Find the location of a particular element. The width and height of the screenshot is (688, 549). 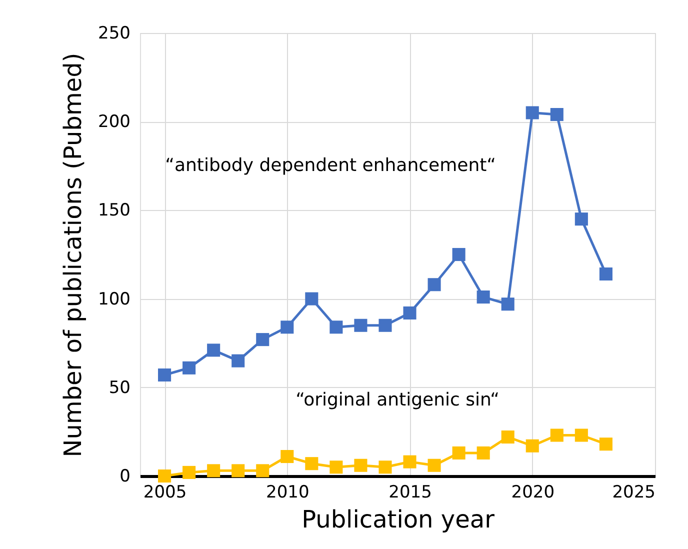

x-axis-title: Publication year is located at coordinates (398, 520).